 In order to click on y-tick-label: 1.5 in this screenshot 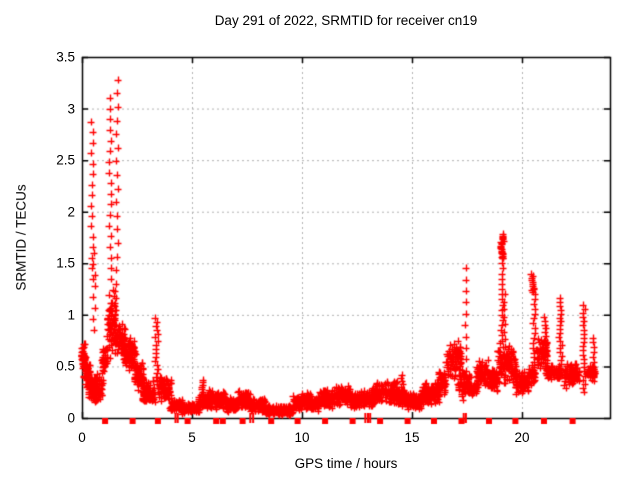, I will do `click(65, 263)`.